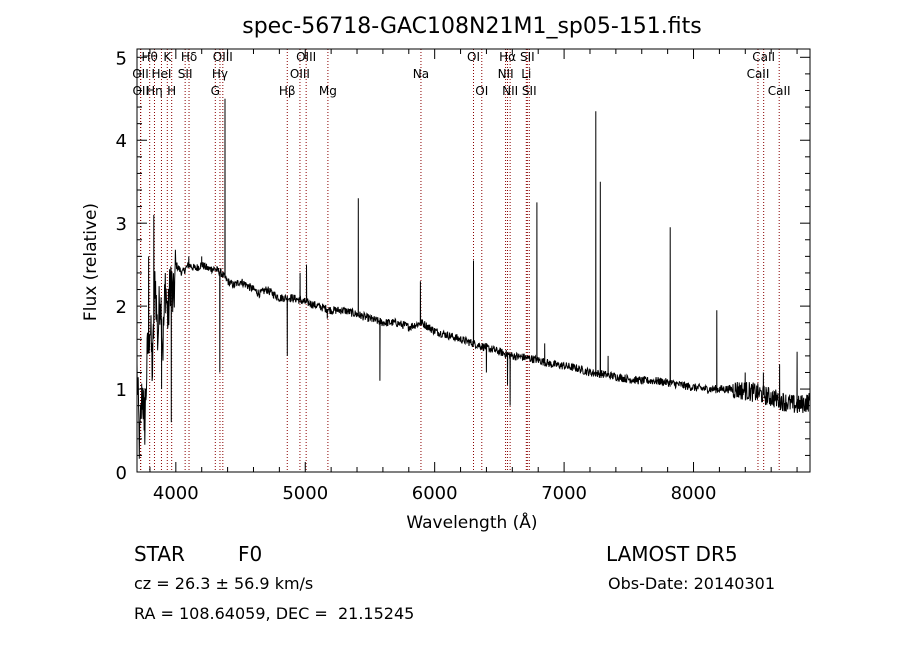  I want to click on x-tick-label: 5000, so click(305, 493).